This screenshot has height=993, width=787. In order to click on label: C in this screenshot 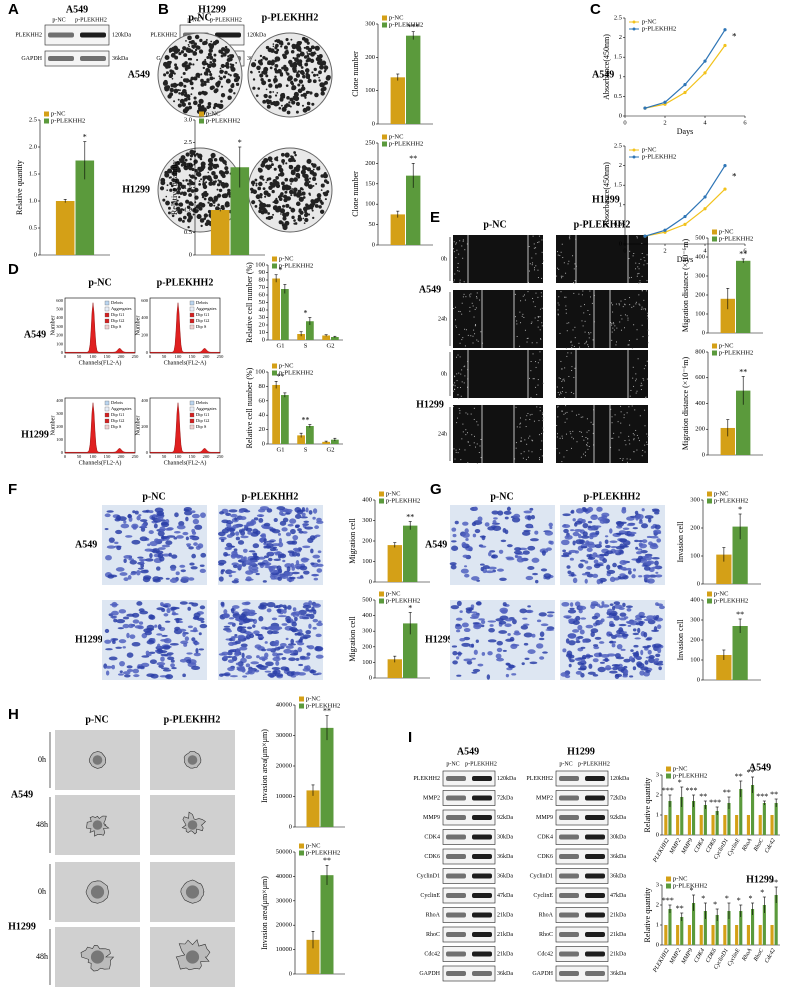, I will do `click(595, 9)`.